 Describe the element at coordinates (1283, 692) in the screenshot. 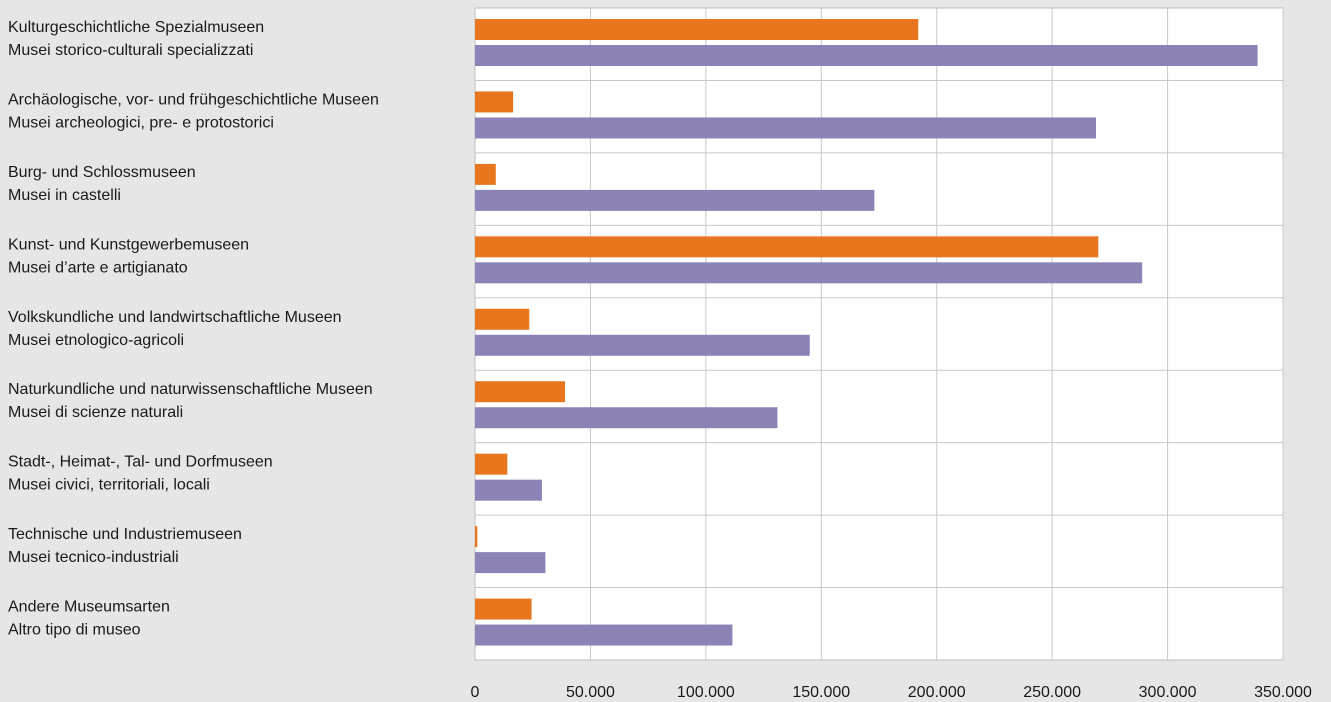

I see `x-tick-label: 350.000` at that location.